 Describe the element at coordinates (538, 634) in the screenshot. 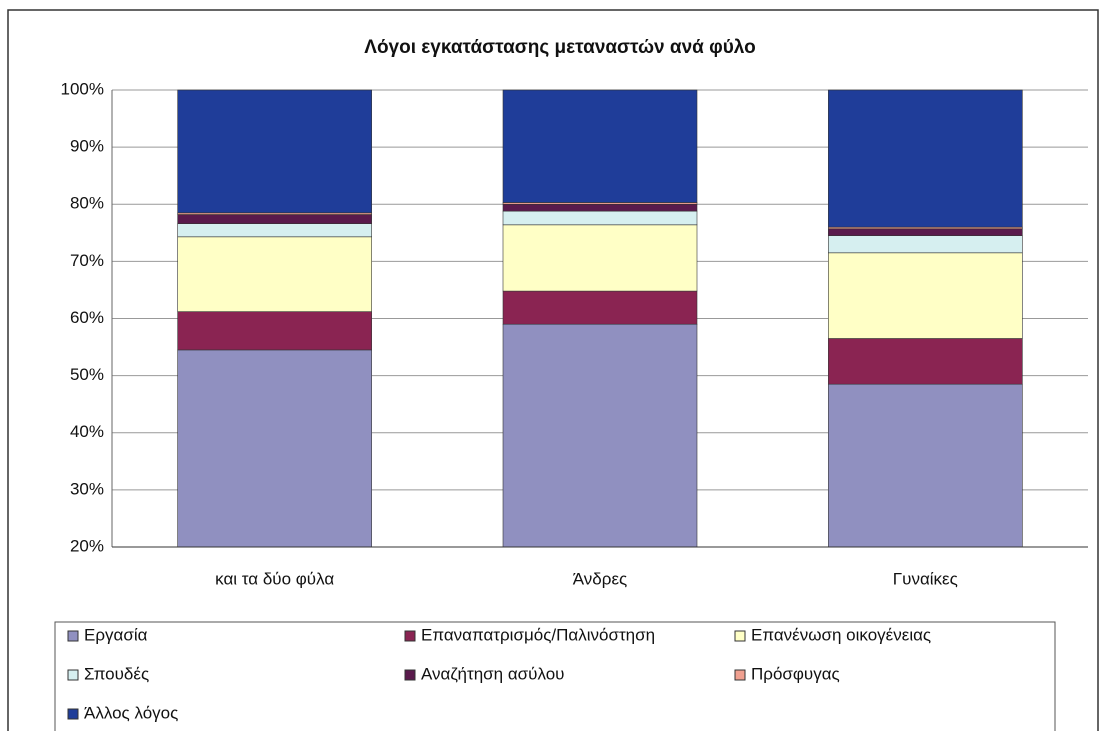

I see `legend-label: Επαναπατρισμός/Παλινόστηση` at that location.